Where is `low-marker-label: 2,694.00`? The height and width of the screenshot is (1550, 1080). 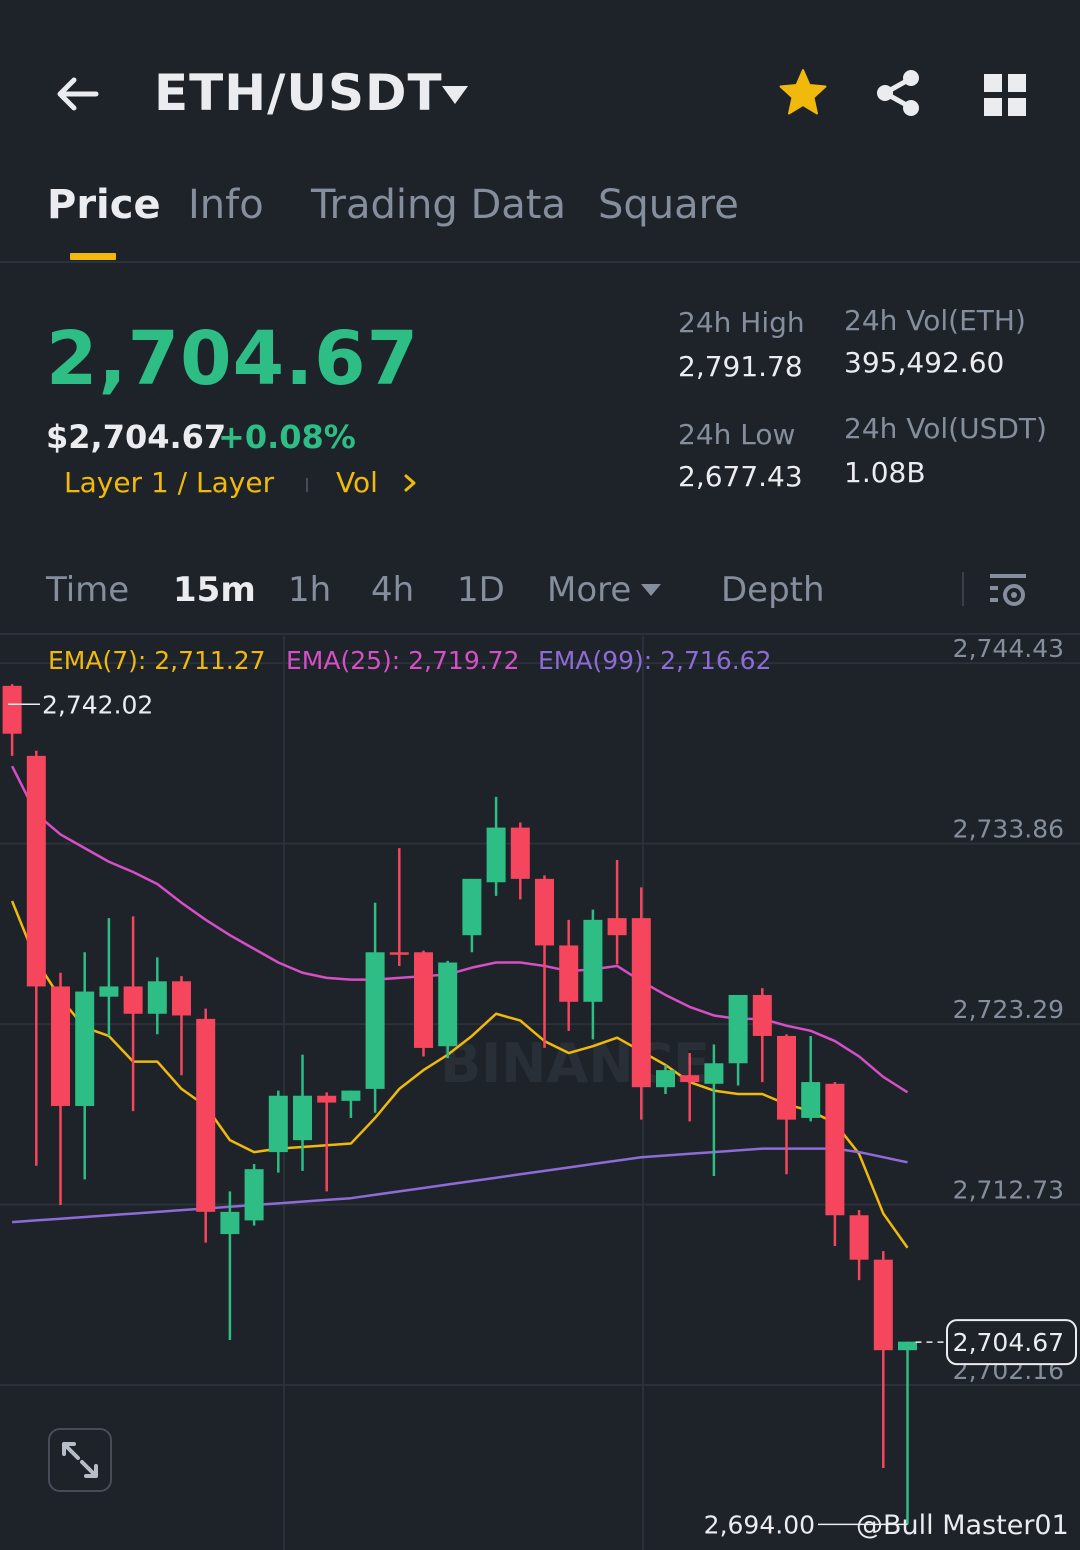
low-marker-label: 2,694.00 is located at coordinates (759, 1524).